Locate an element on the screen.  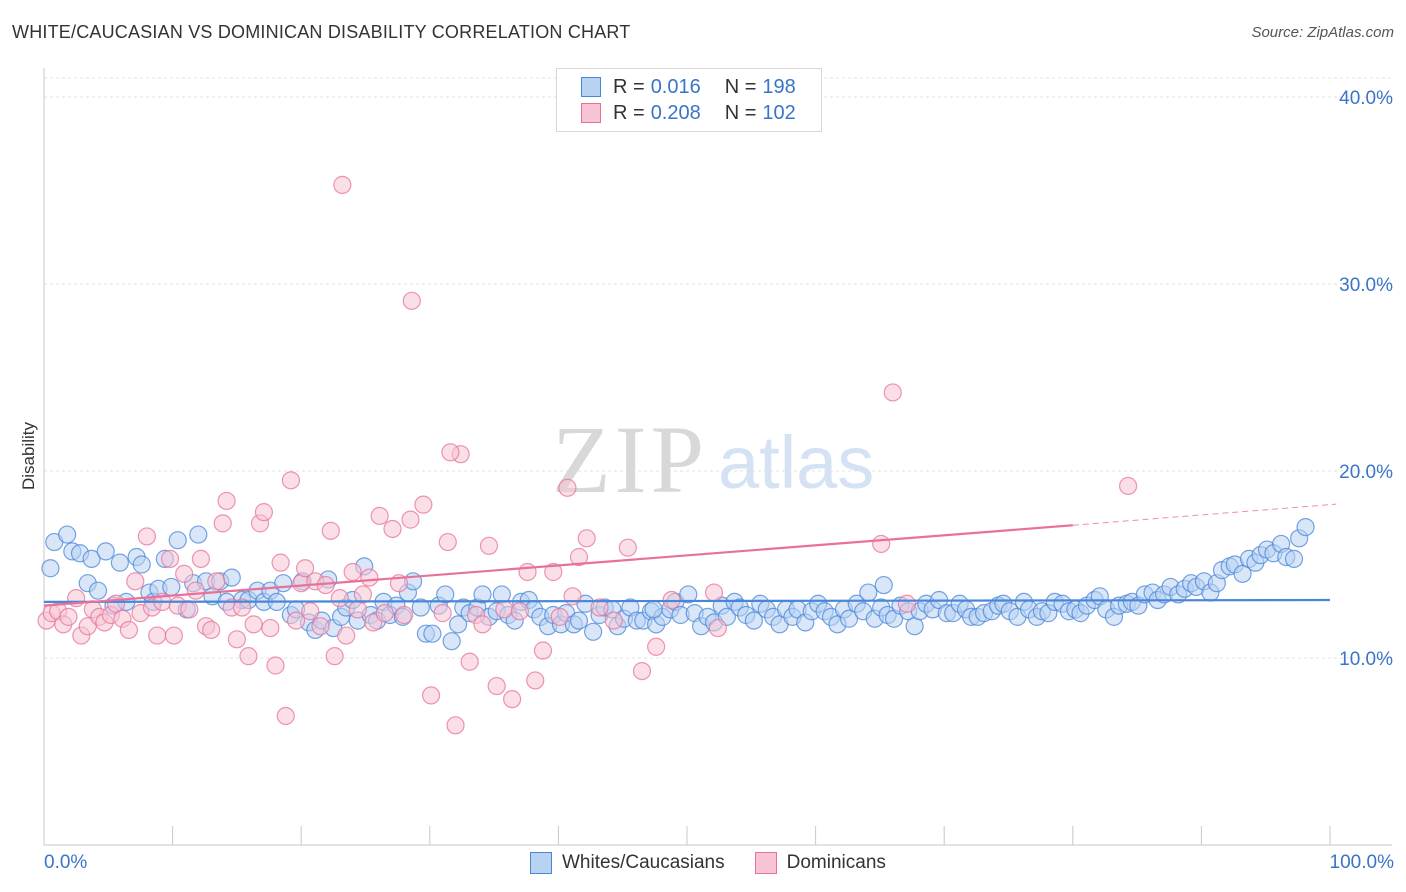
y-tick-labels: 10.0% 20.0% 30.0% 40.0% is located at coordinates (1366, 379).